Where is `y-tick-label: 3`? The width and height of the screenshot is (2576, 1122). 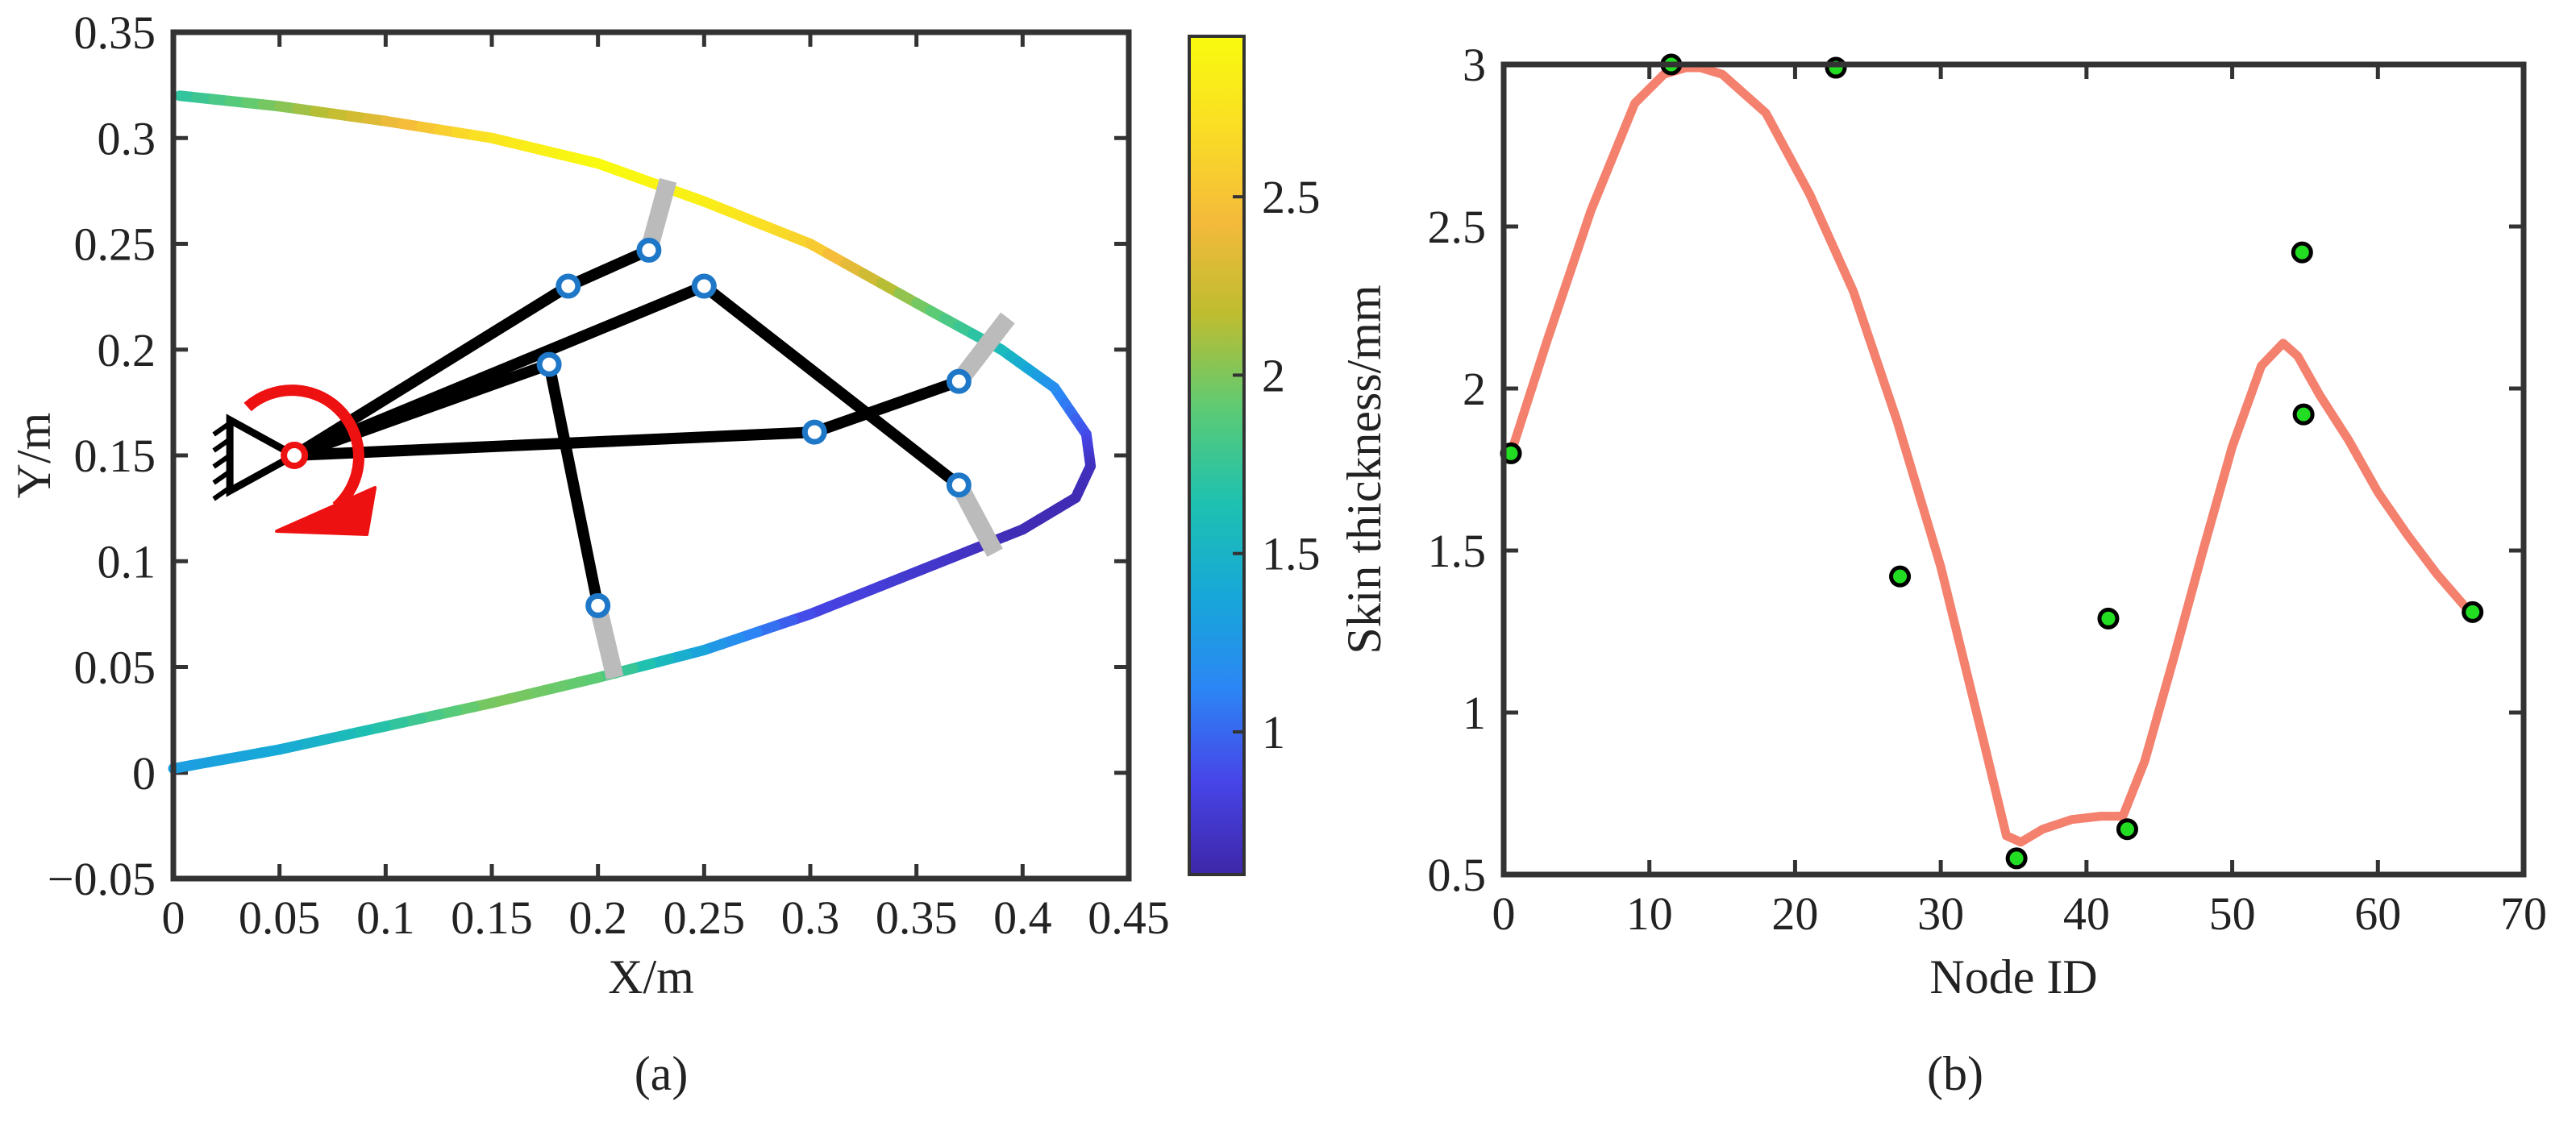
y-tick-label: 3 is located at coordinates (1475, 65).